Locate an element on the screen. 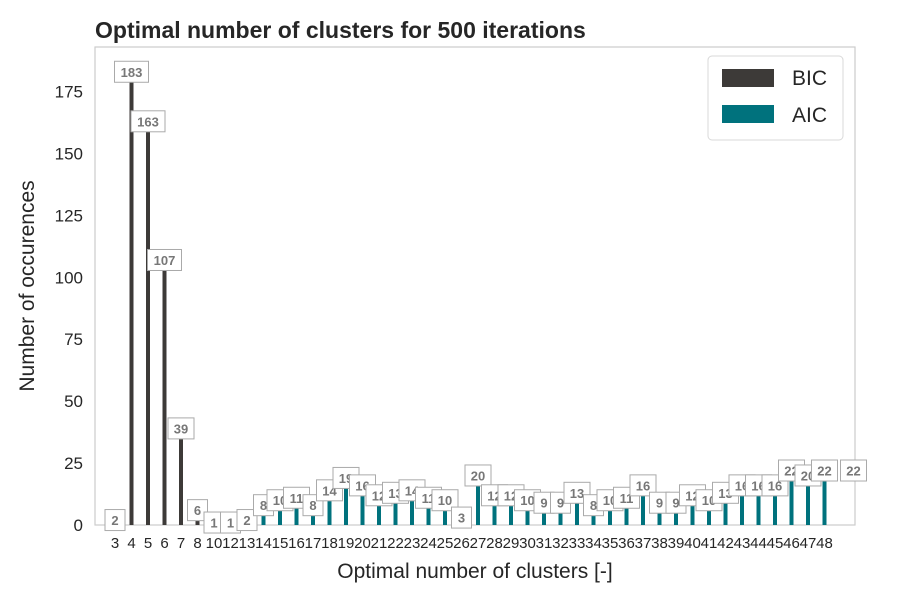 Image resolution: width=900 pixels, height=600 pixels. legend-swatch-bic is located at coordinates (748, 78).